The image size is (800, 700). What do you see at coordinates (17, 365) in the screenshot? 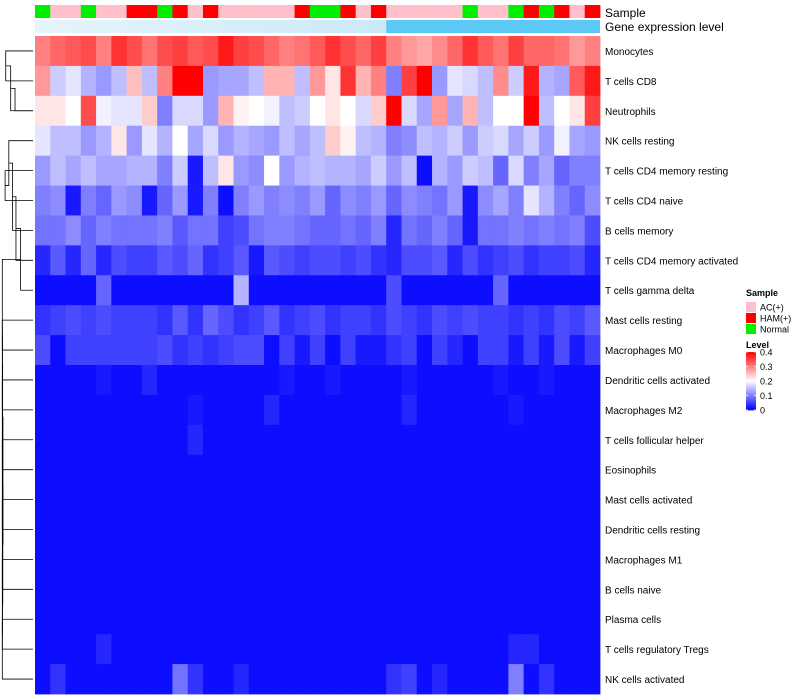
I see `row-dendrogram` at bounding box center [17, 365].